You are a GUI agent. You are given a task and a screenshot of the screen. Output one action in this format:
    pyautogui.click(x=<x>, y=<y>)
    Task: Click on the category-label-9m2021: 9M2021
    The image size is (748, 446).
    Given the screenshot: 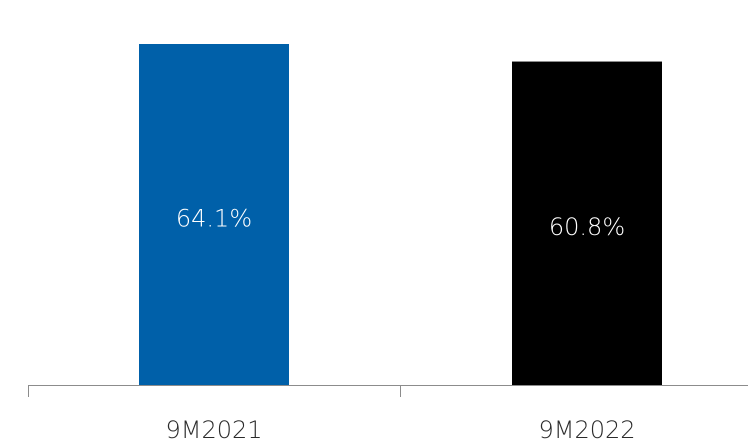 What is the action you would take?
    pyautogui.click(x=213, y=430)
    